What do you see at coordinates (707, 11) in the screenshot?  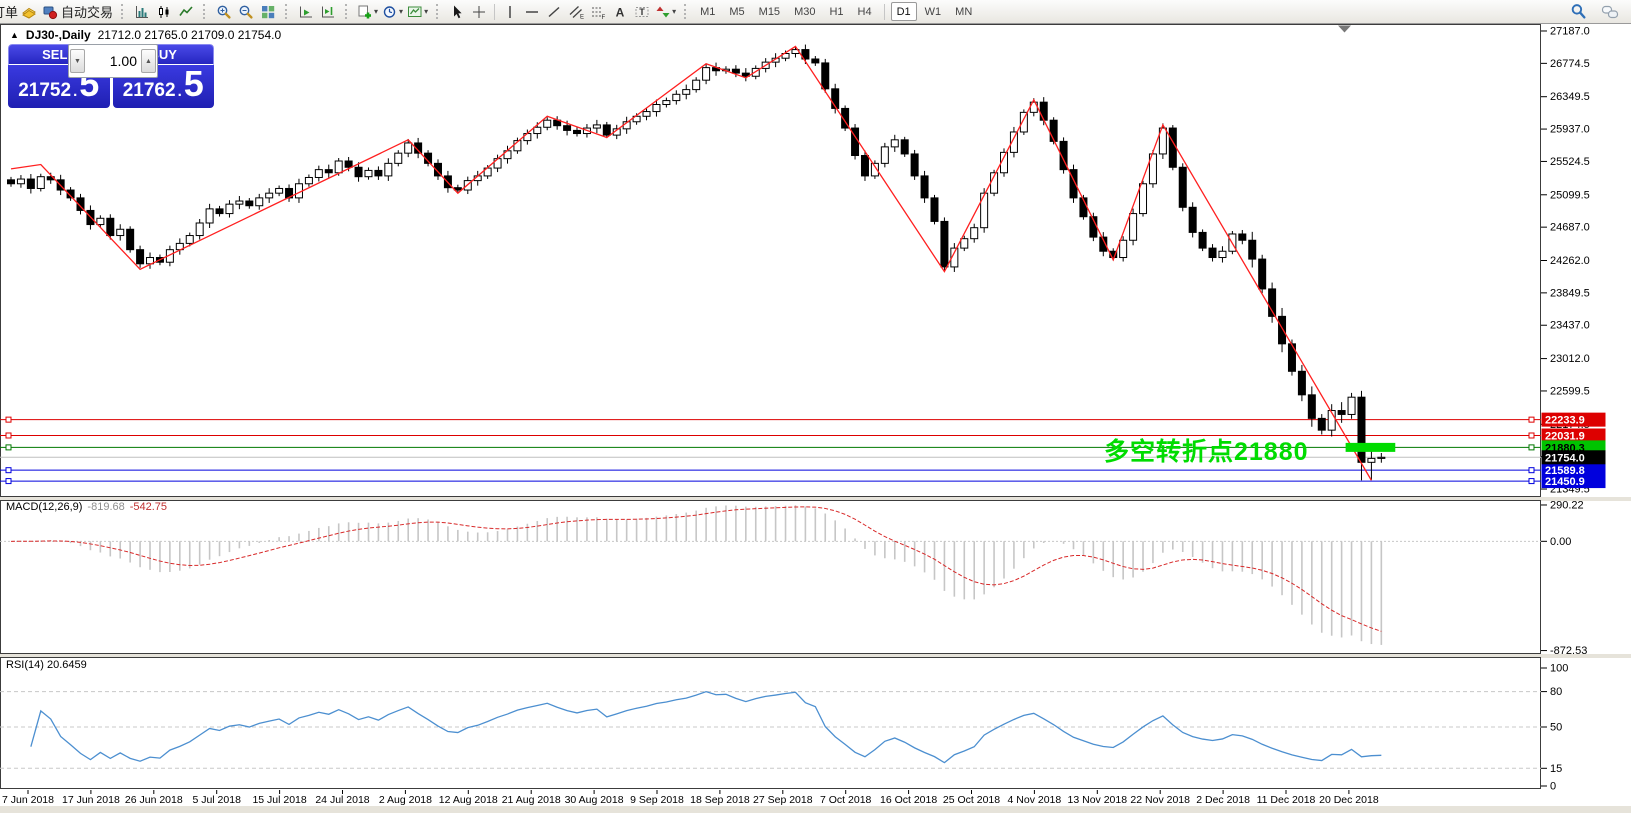 I see `timeframe-M1-button: M1` at bounding box center [707, 11].